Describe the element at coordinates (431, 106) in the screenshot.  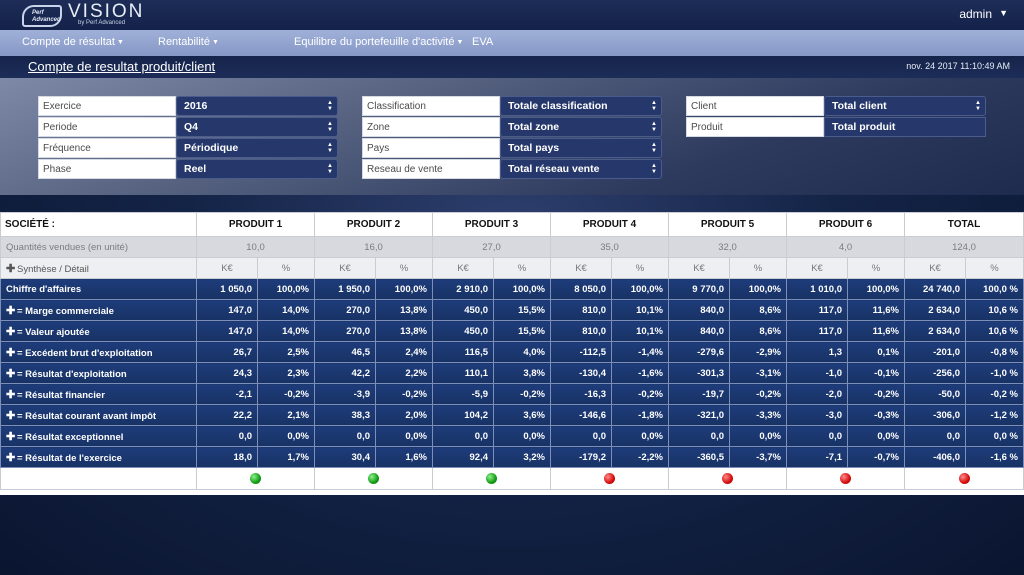
I see `filter-label: Classification` at that location.